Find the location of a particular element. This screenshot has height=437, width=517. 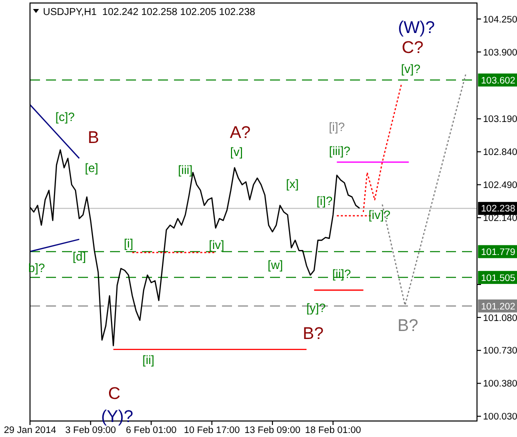

ref-line-label: 101.779 is located at coordinates (498, 252).